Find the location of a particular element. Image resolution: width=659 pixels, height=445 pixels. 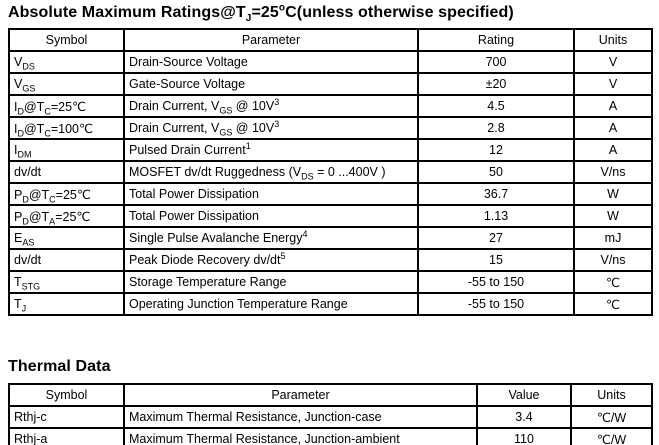

column-header-value: Value is located at coordinates (524, 395).